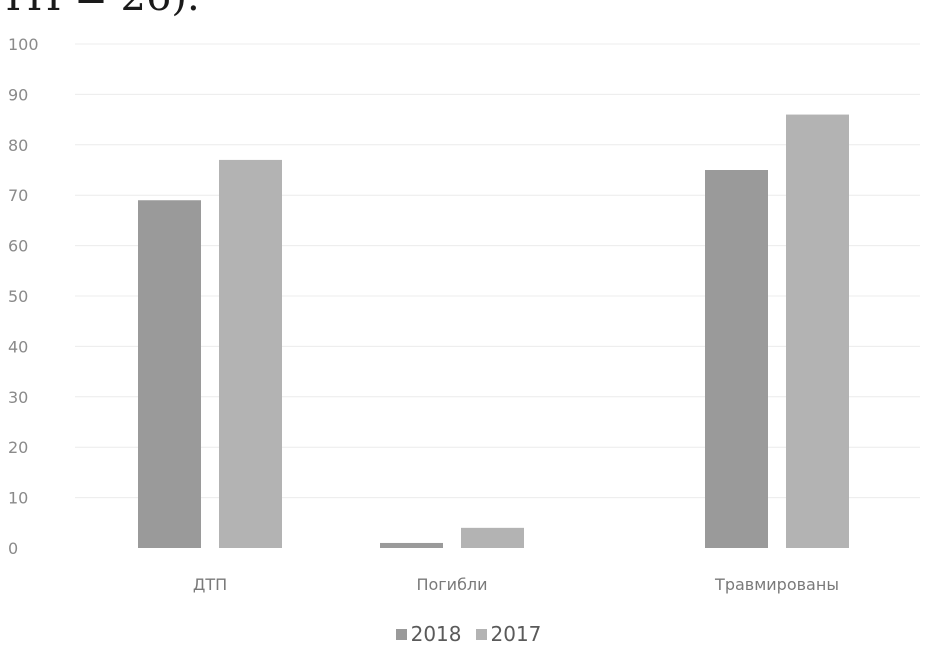 This screenshot has width=937, height=646. I want to click on bar-2017-Погибли, so click(492, 537).